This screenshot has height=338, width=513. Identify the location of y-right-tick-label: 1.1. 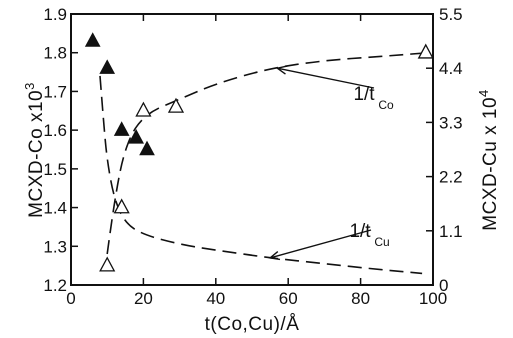
(451, 231).